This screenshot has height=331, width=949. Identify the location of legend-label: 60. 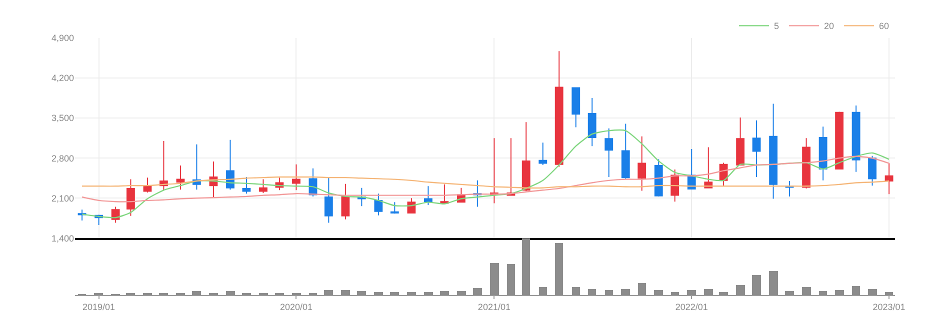
(884, 26).